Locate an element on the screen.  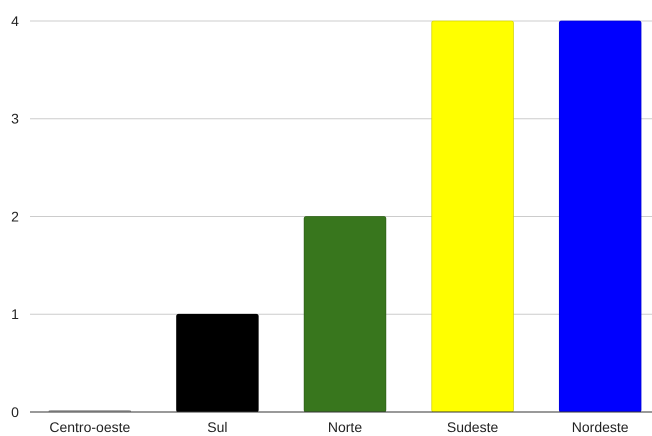
x-tick-label: Sul is located at coordinates (217, 427).